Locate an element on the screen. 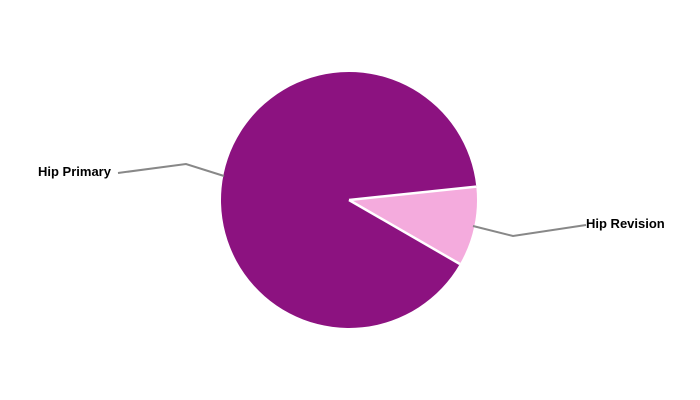 This screenshot has width=700, height=400. hip-revision-label: Hip Revision is located at coordinates (625, 223).